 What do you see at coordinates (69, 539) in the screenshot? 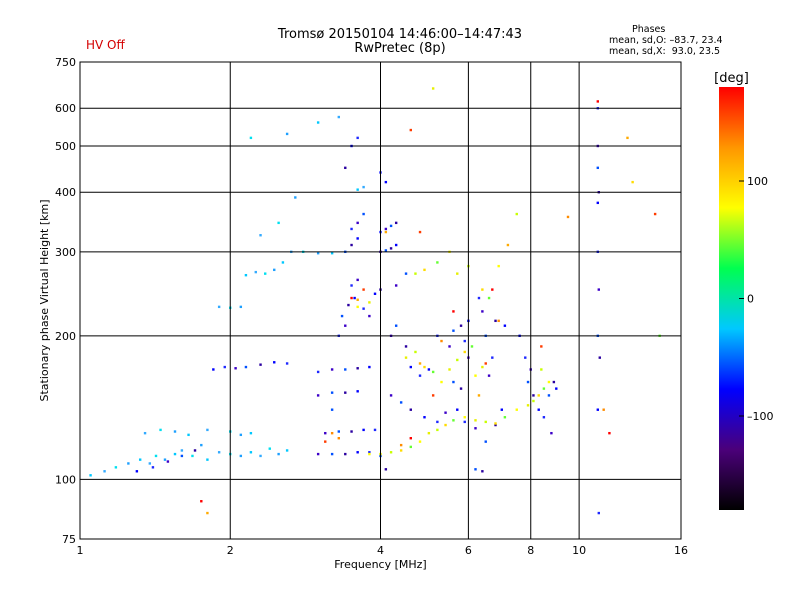
I see `y-tick-label: 75` at bounding box center [69, 539].